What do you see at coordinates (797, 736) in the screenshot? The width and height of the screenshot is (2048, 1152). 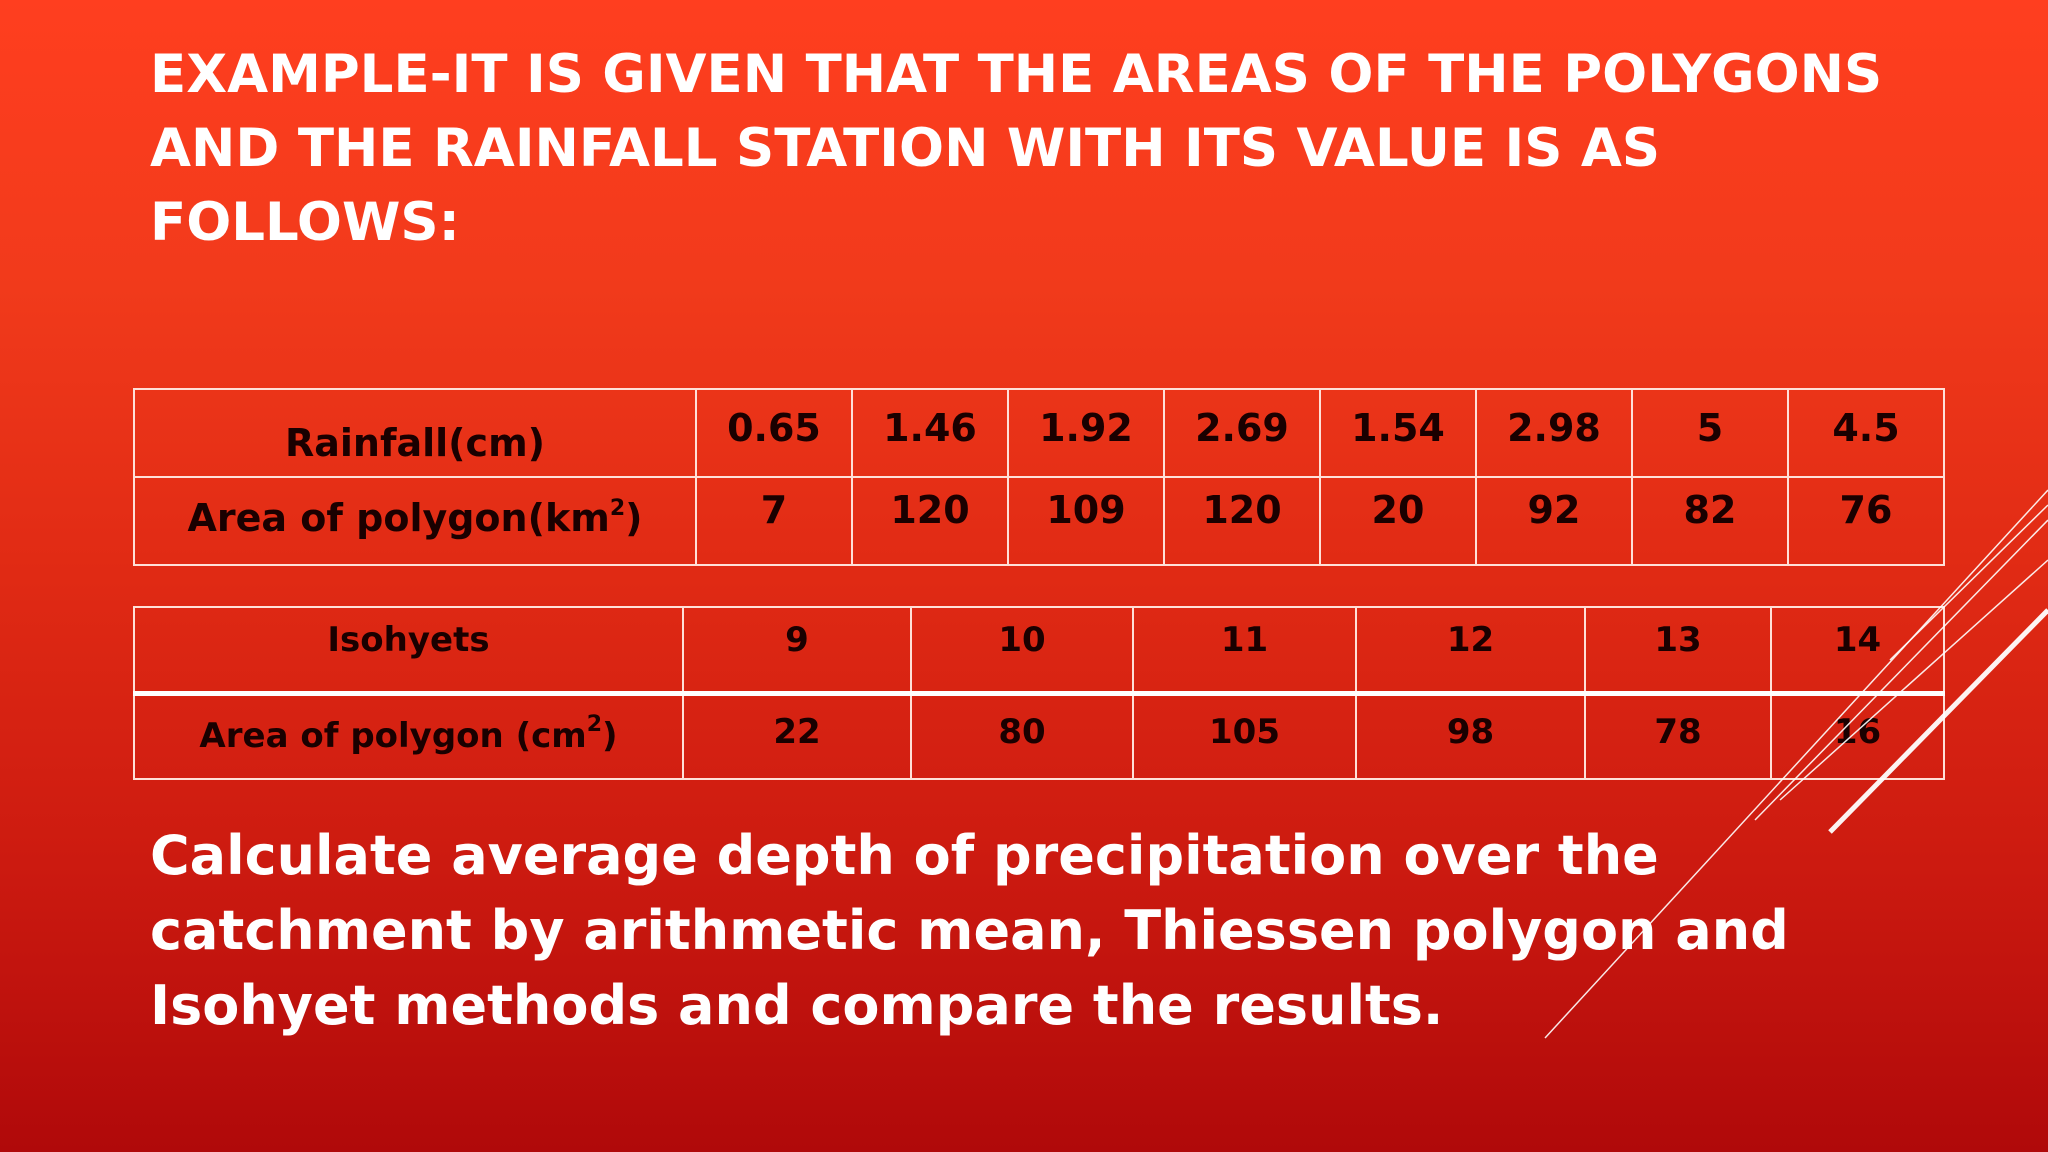 I see `isohyet-area-value: 22` at bounding box center [797, 736].